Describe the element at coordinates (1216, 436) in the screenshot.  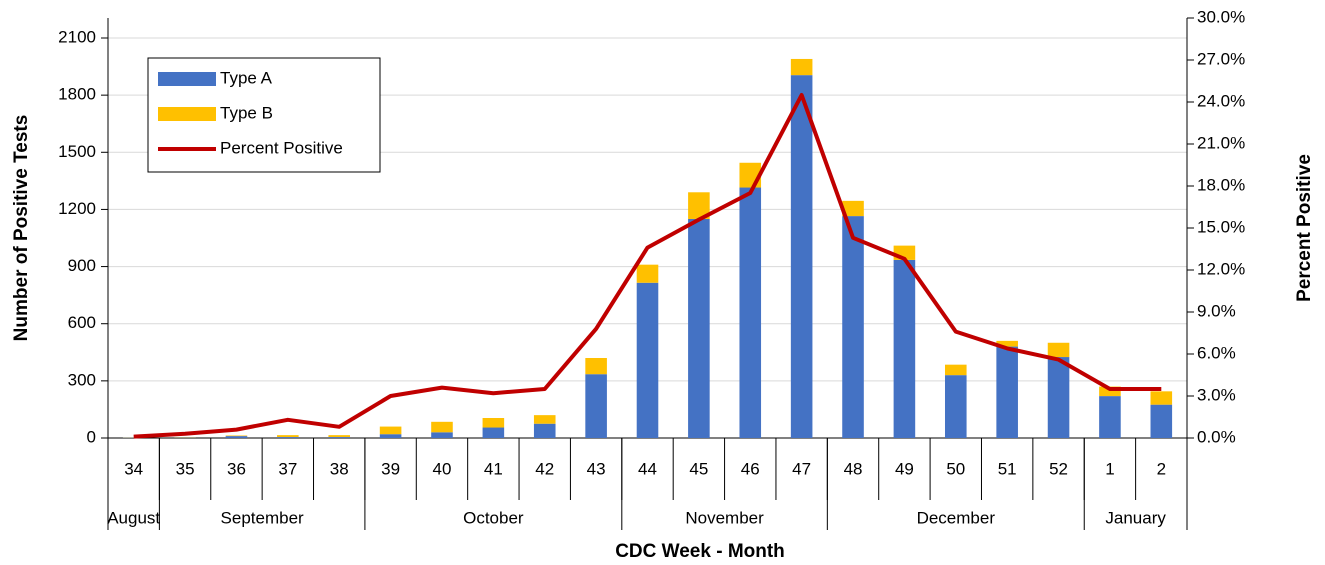
I see `y2-tick-label: 0.0%` at that location.